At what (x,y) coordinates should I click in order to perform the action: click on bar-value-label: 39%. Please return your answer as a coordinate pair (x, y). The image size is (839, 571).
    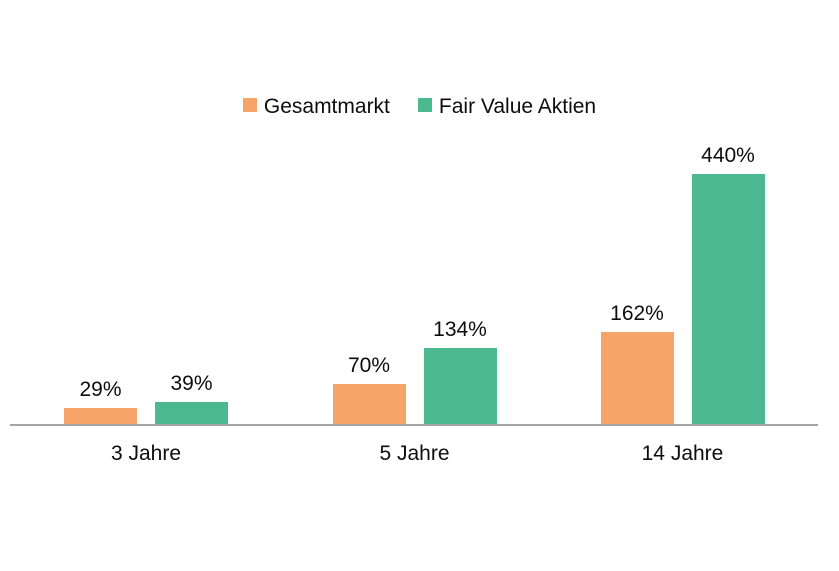
    Looking at the image, I should click on (191, 383).